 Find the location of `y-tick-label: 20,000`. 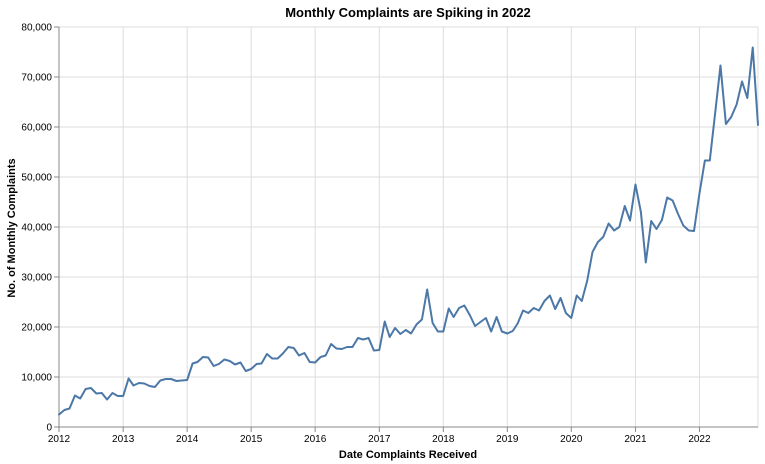

y-tick-label: 20,000 is located at coordinates (36, 328).